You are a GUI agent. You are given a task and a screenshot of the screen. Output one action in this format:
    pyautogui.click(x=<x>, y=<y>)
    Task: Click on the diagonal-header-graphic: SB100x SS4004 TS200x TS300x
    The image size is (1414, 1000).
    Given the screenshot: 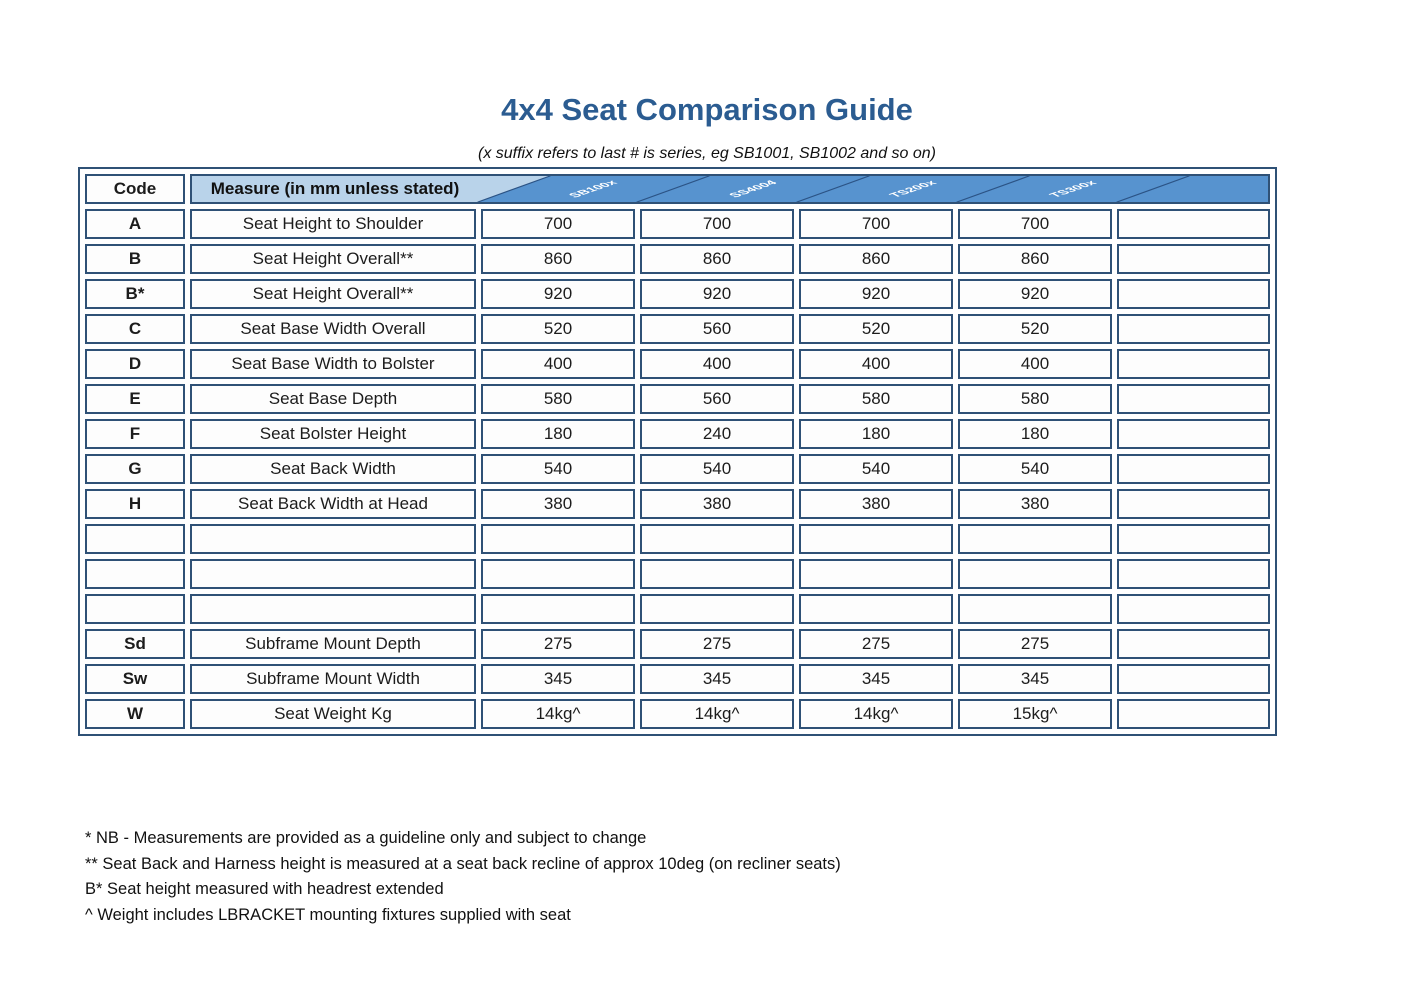 What is the action you would take?
    pyautogui.click(x=730, y=189)
    